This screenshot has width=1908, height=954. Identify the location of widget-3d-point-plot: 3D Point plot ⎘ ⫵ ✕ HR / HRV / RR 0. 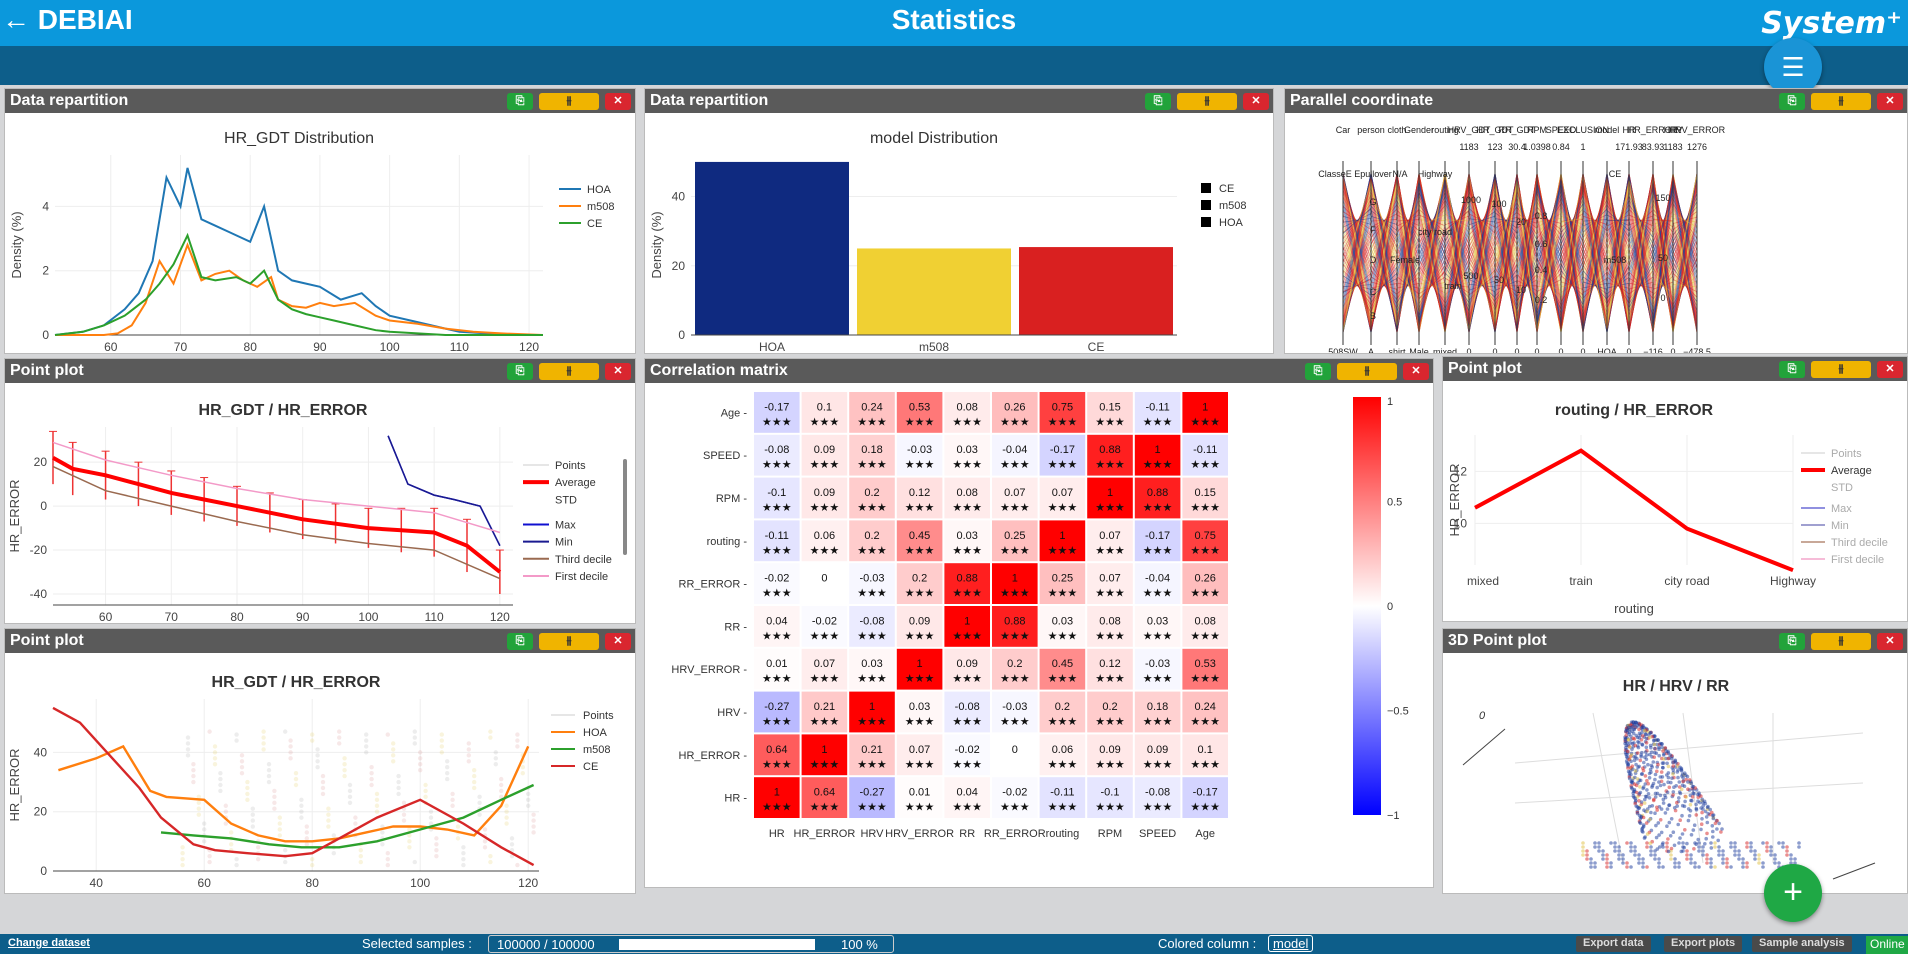
(1675, 761).